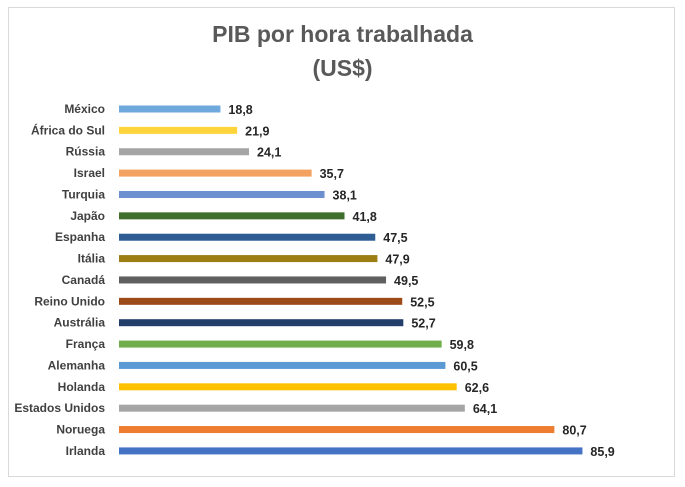 The image size is (685, 487). I want to click on data-label: 41,8, so click(365, 217).